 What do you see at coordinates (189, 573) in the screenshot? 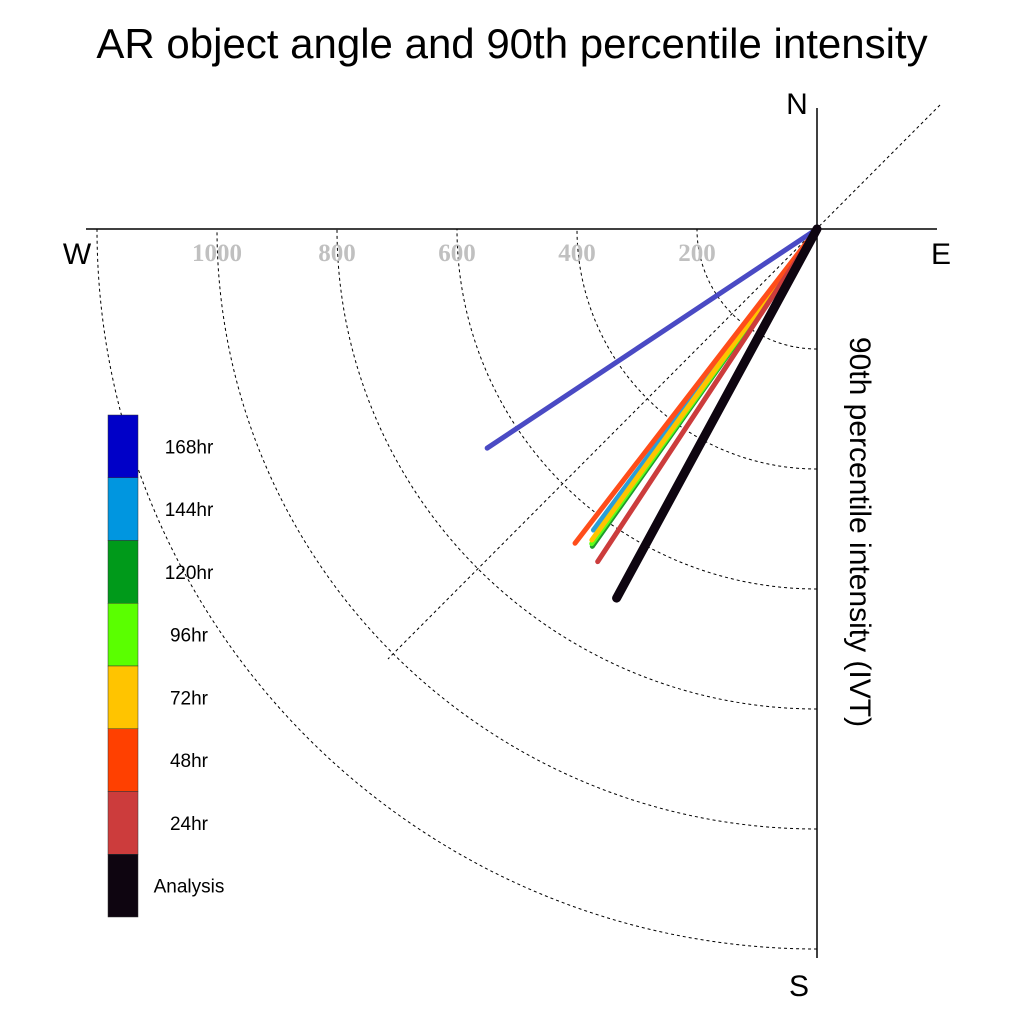
I see `legend-label: 120hr` at bounding box center [189, 573].